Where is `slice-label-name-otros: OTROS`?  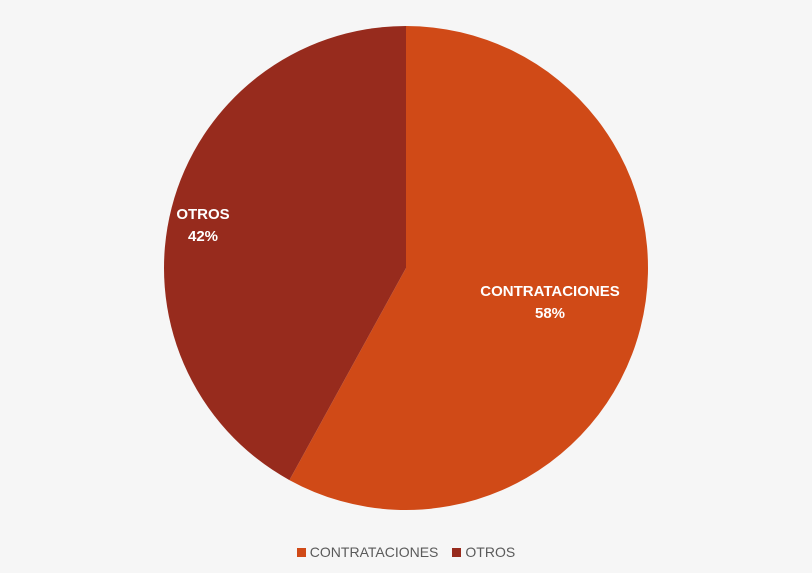
slice-label-name-otros: OTROS is located at coordinates (202, 214).